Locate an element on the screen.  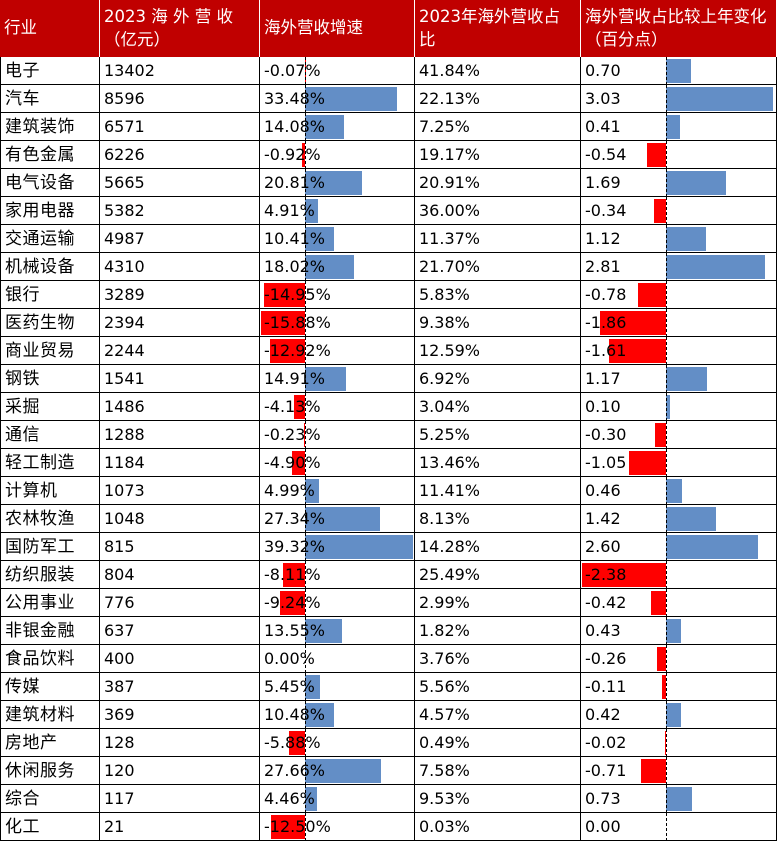
growth-cell: 4.46% is located at coordinates (337, 799).